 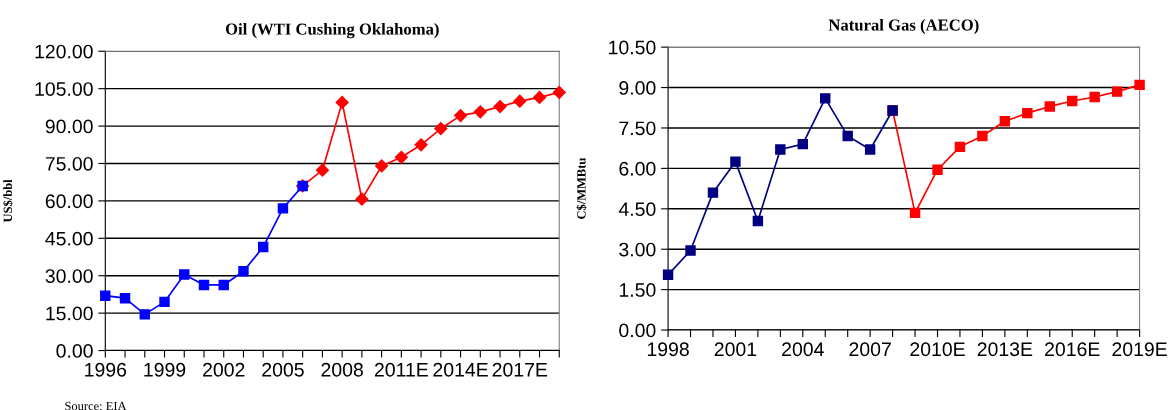 What do you see at coordinates (96, 405) in the screenshot?
I see `source-note: Source: EIA` at bounding box center [96, 405].